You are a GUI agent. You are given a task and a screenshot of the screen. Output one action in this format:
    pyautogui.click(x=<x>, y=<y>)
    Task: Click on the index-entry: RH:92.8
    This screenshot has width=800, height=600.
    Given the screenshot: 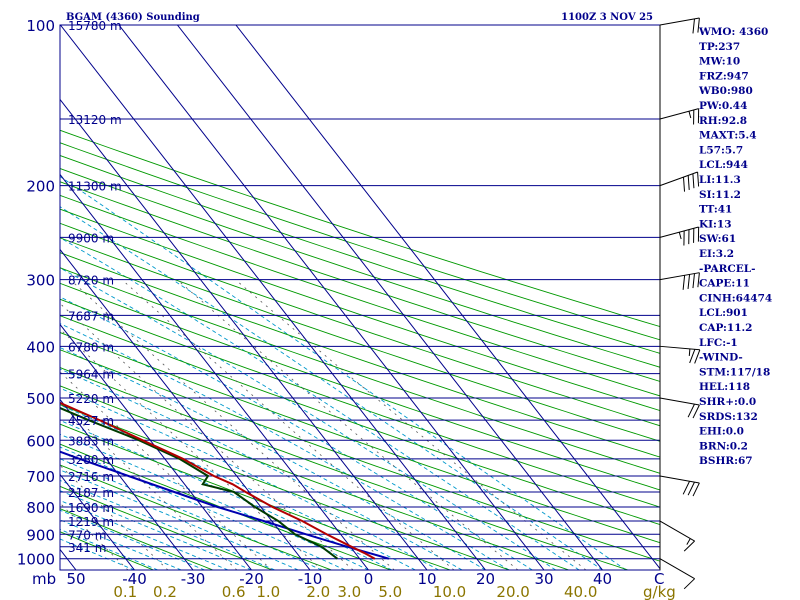 What is the action you would take?
    pyautogui.click(x=723, y=121)
    